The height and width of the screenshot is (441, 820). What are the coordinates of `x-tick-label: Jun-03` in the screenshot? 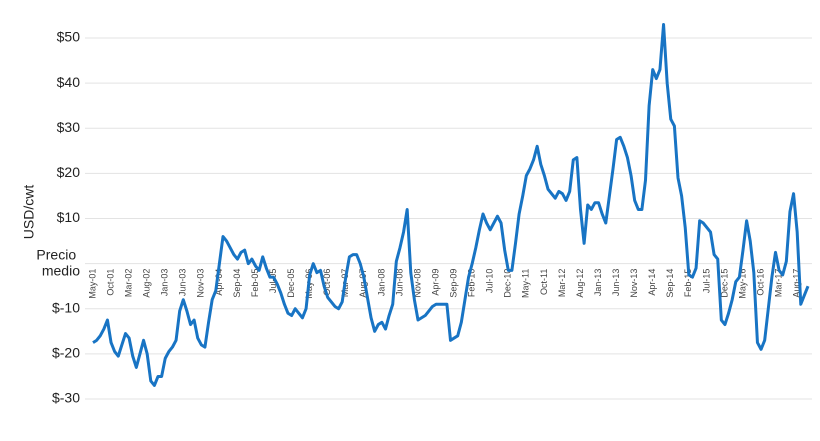 It's located at (183, 283).